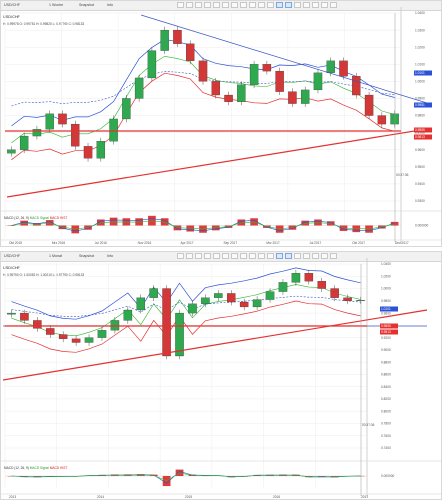  What do you see at coordinates (59, 243) in the screenshot?
I see `date-tick-label: Mrz 2016` at bounding box center [59, 243].